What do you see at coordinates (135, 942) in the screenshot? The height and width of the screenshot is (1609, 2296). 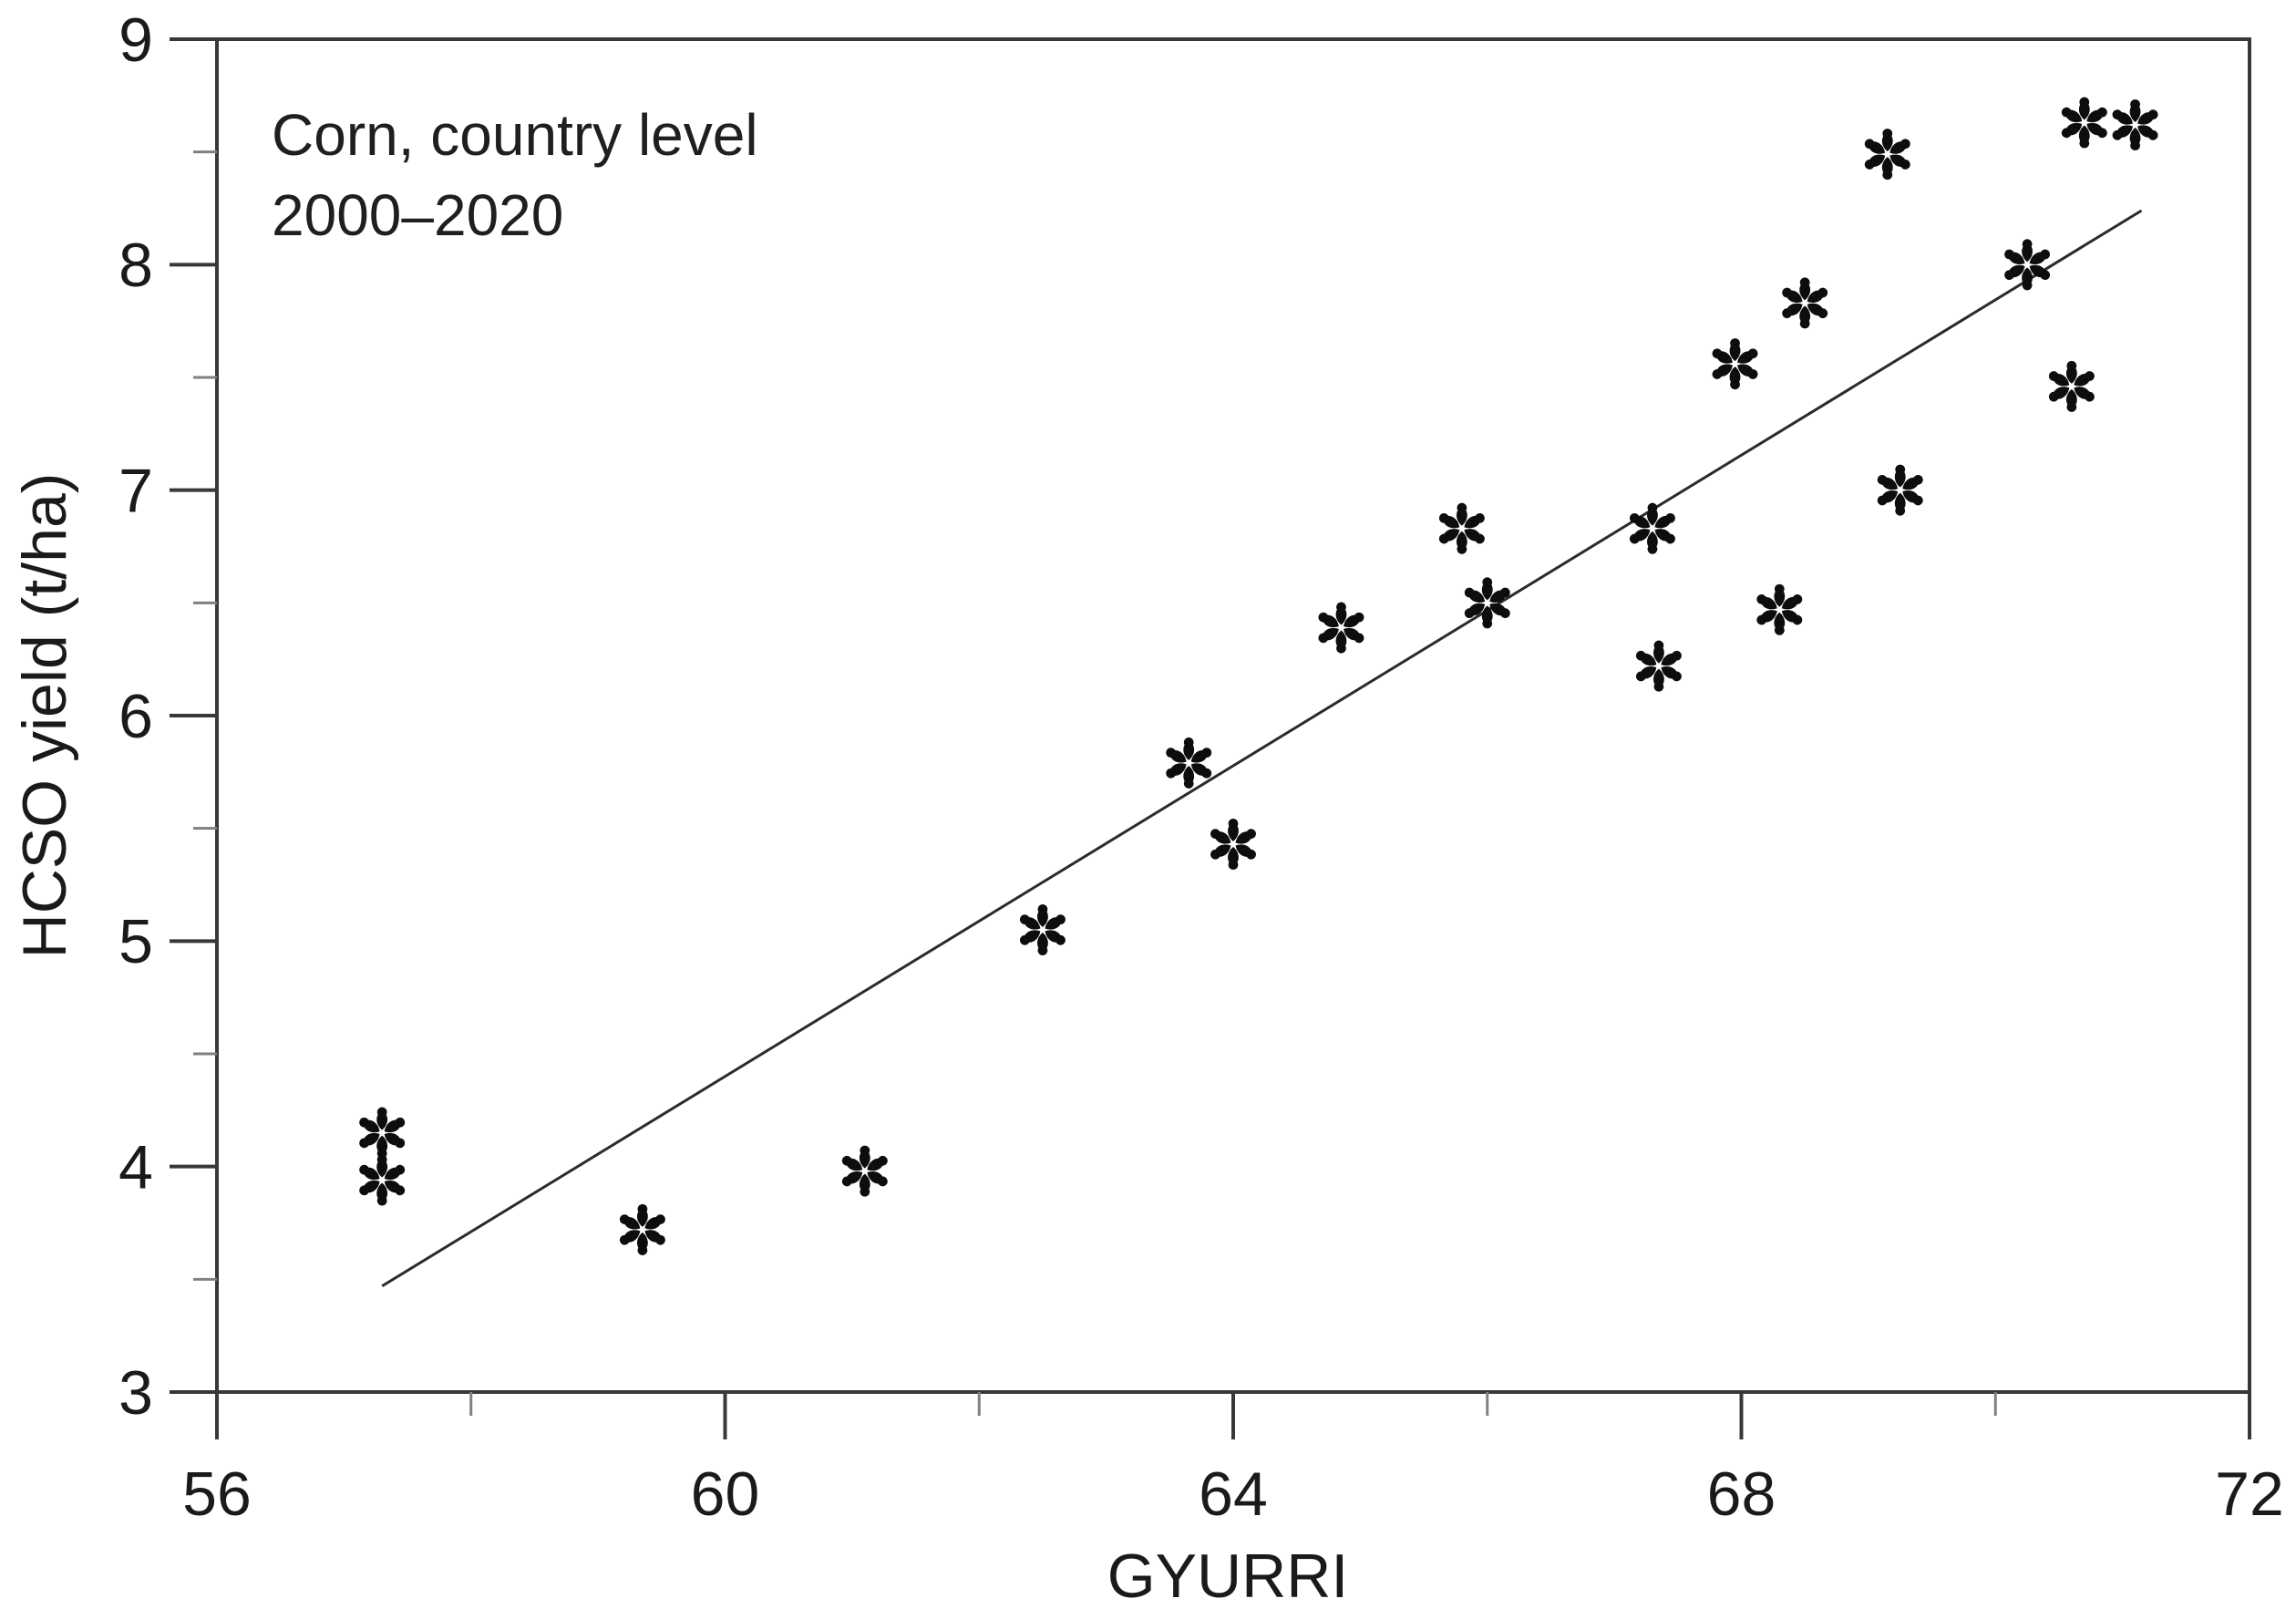 I see `y-tick-label: 5` at bounding box center [135, 942].